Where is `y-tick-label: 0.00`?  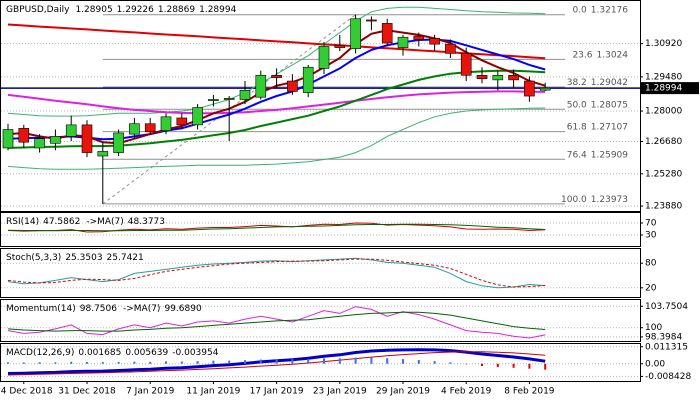
y-tick-label: 0.00 is located at coordinates (655, 364).